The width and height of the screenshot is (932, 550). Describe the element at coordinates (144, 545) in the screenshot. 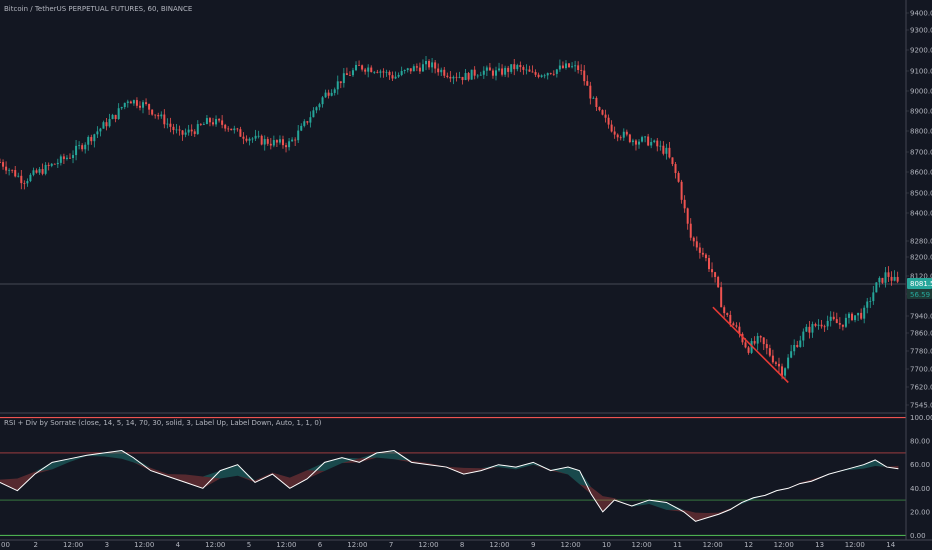

I see `time-tick-label: 12:00` at that location.